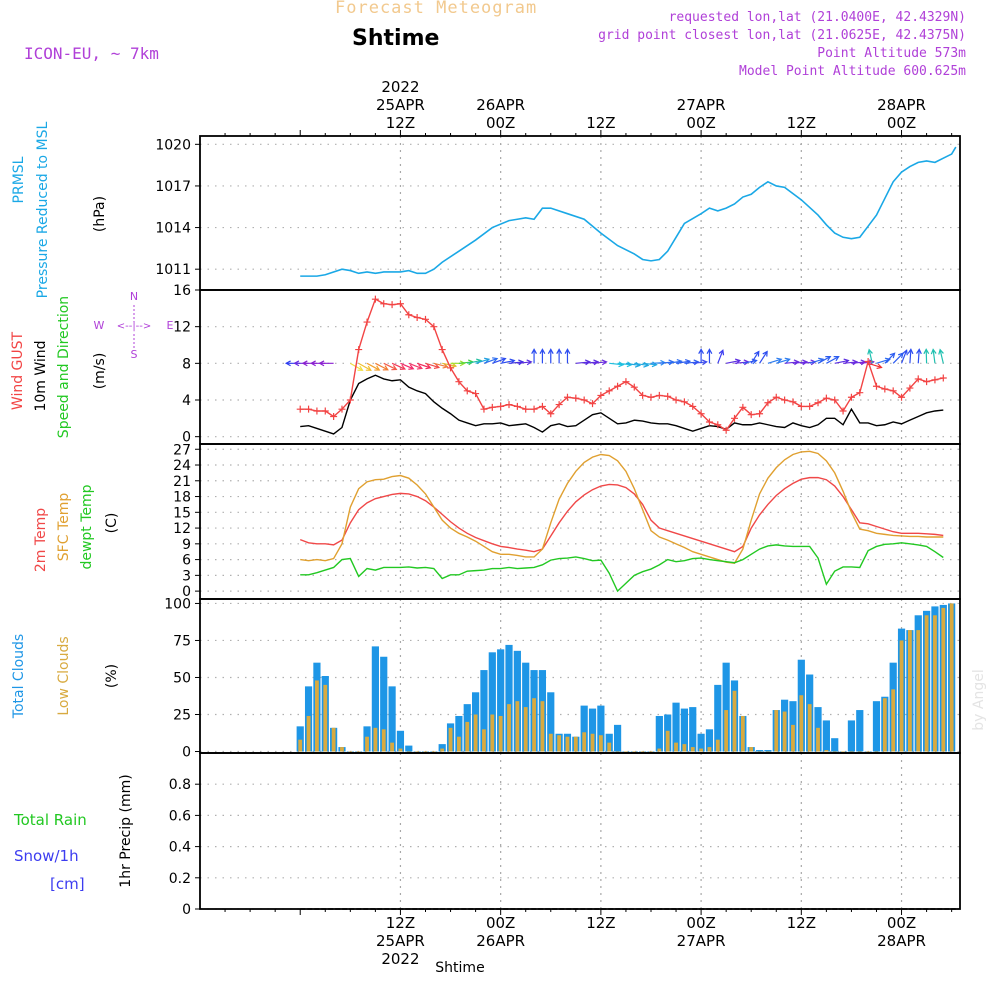  I want to click on pressure-ytick-label: 1020, so click(173, 145).